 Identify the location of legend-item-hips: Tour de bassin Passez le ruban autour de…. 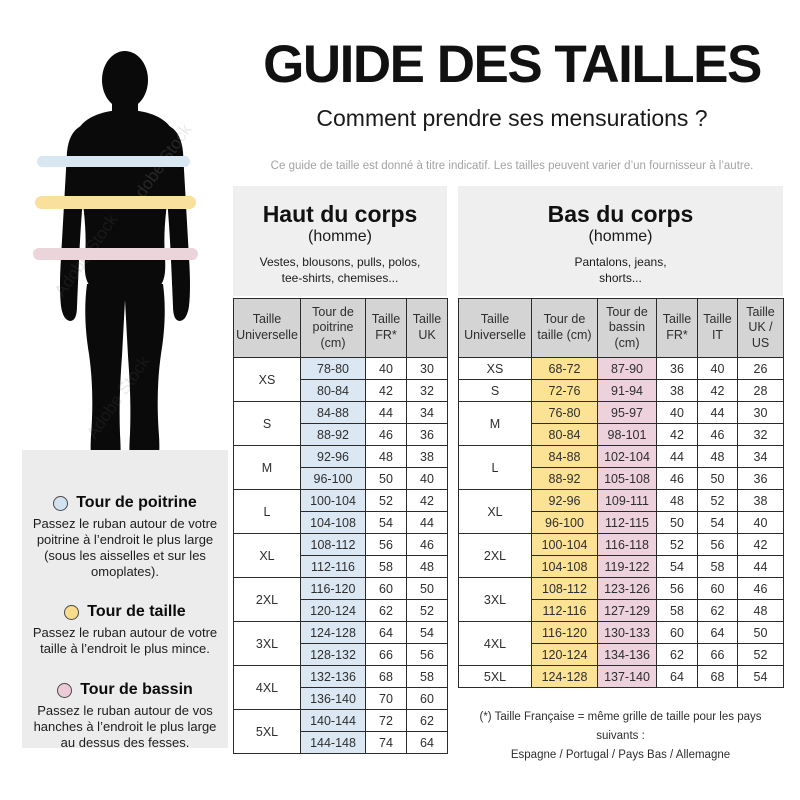
(125, 716).